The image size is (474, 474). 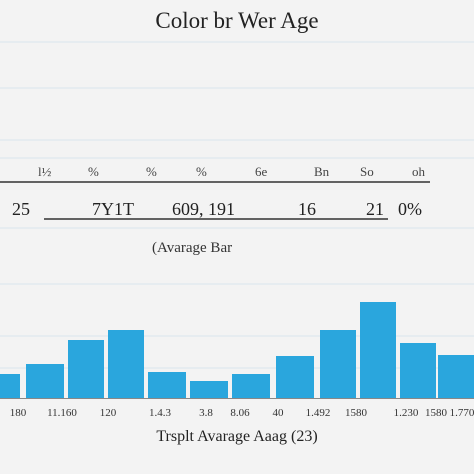 I want to click on x-tick-label: 1.492, so click(x=318, y=413).